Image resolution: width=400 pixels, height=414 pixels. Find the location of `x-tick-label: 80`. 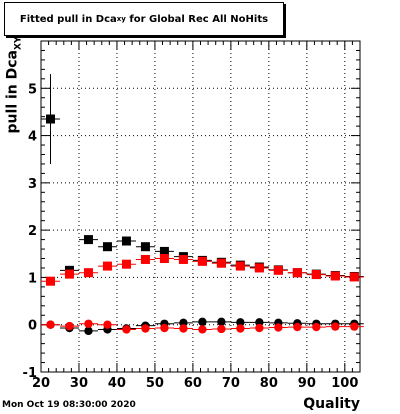

x-tick-label: 80 is located at coordinates (269, 383).